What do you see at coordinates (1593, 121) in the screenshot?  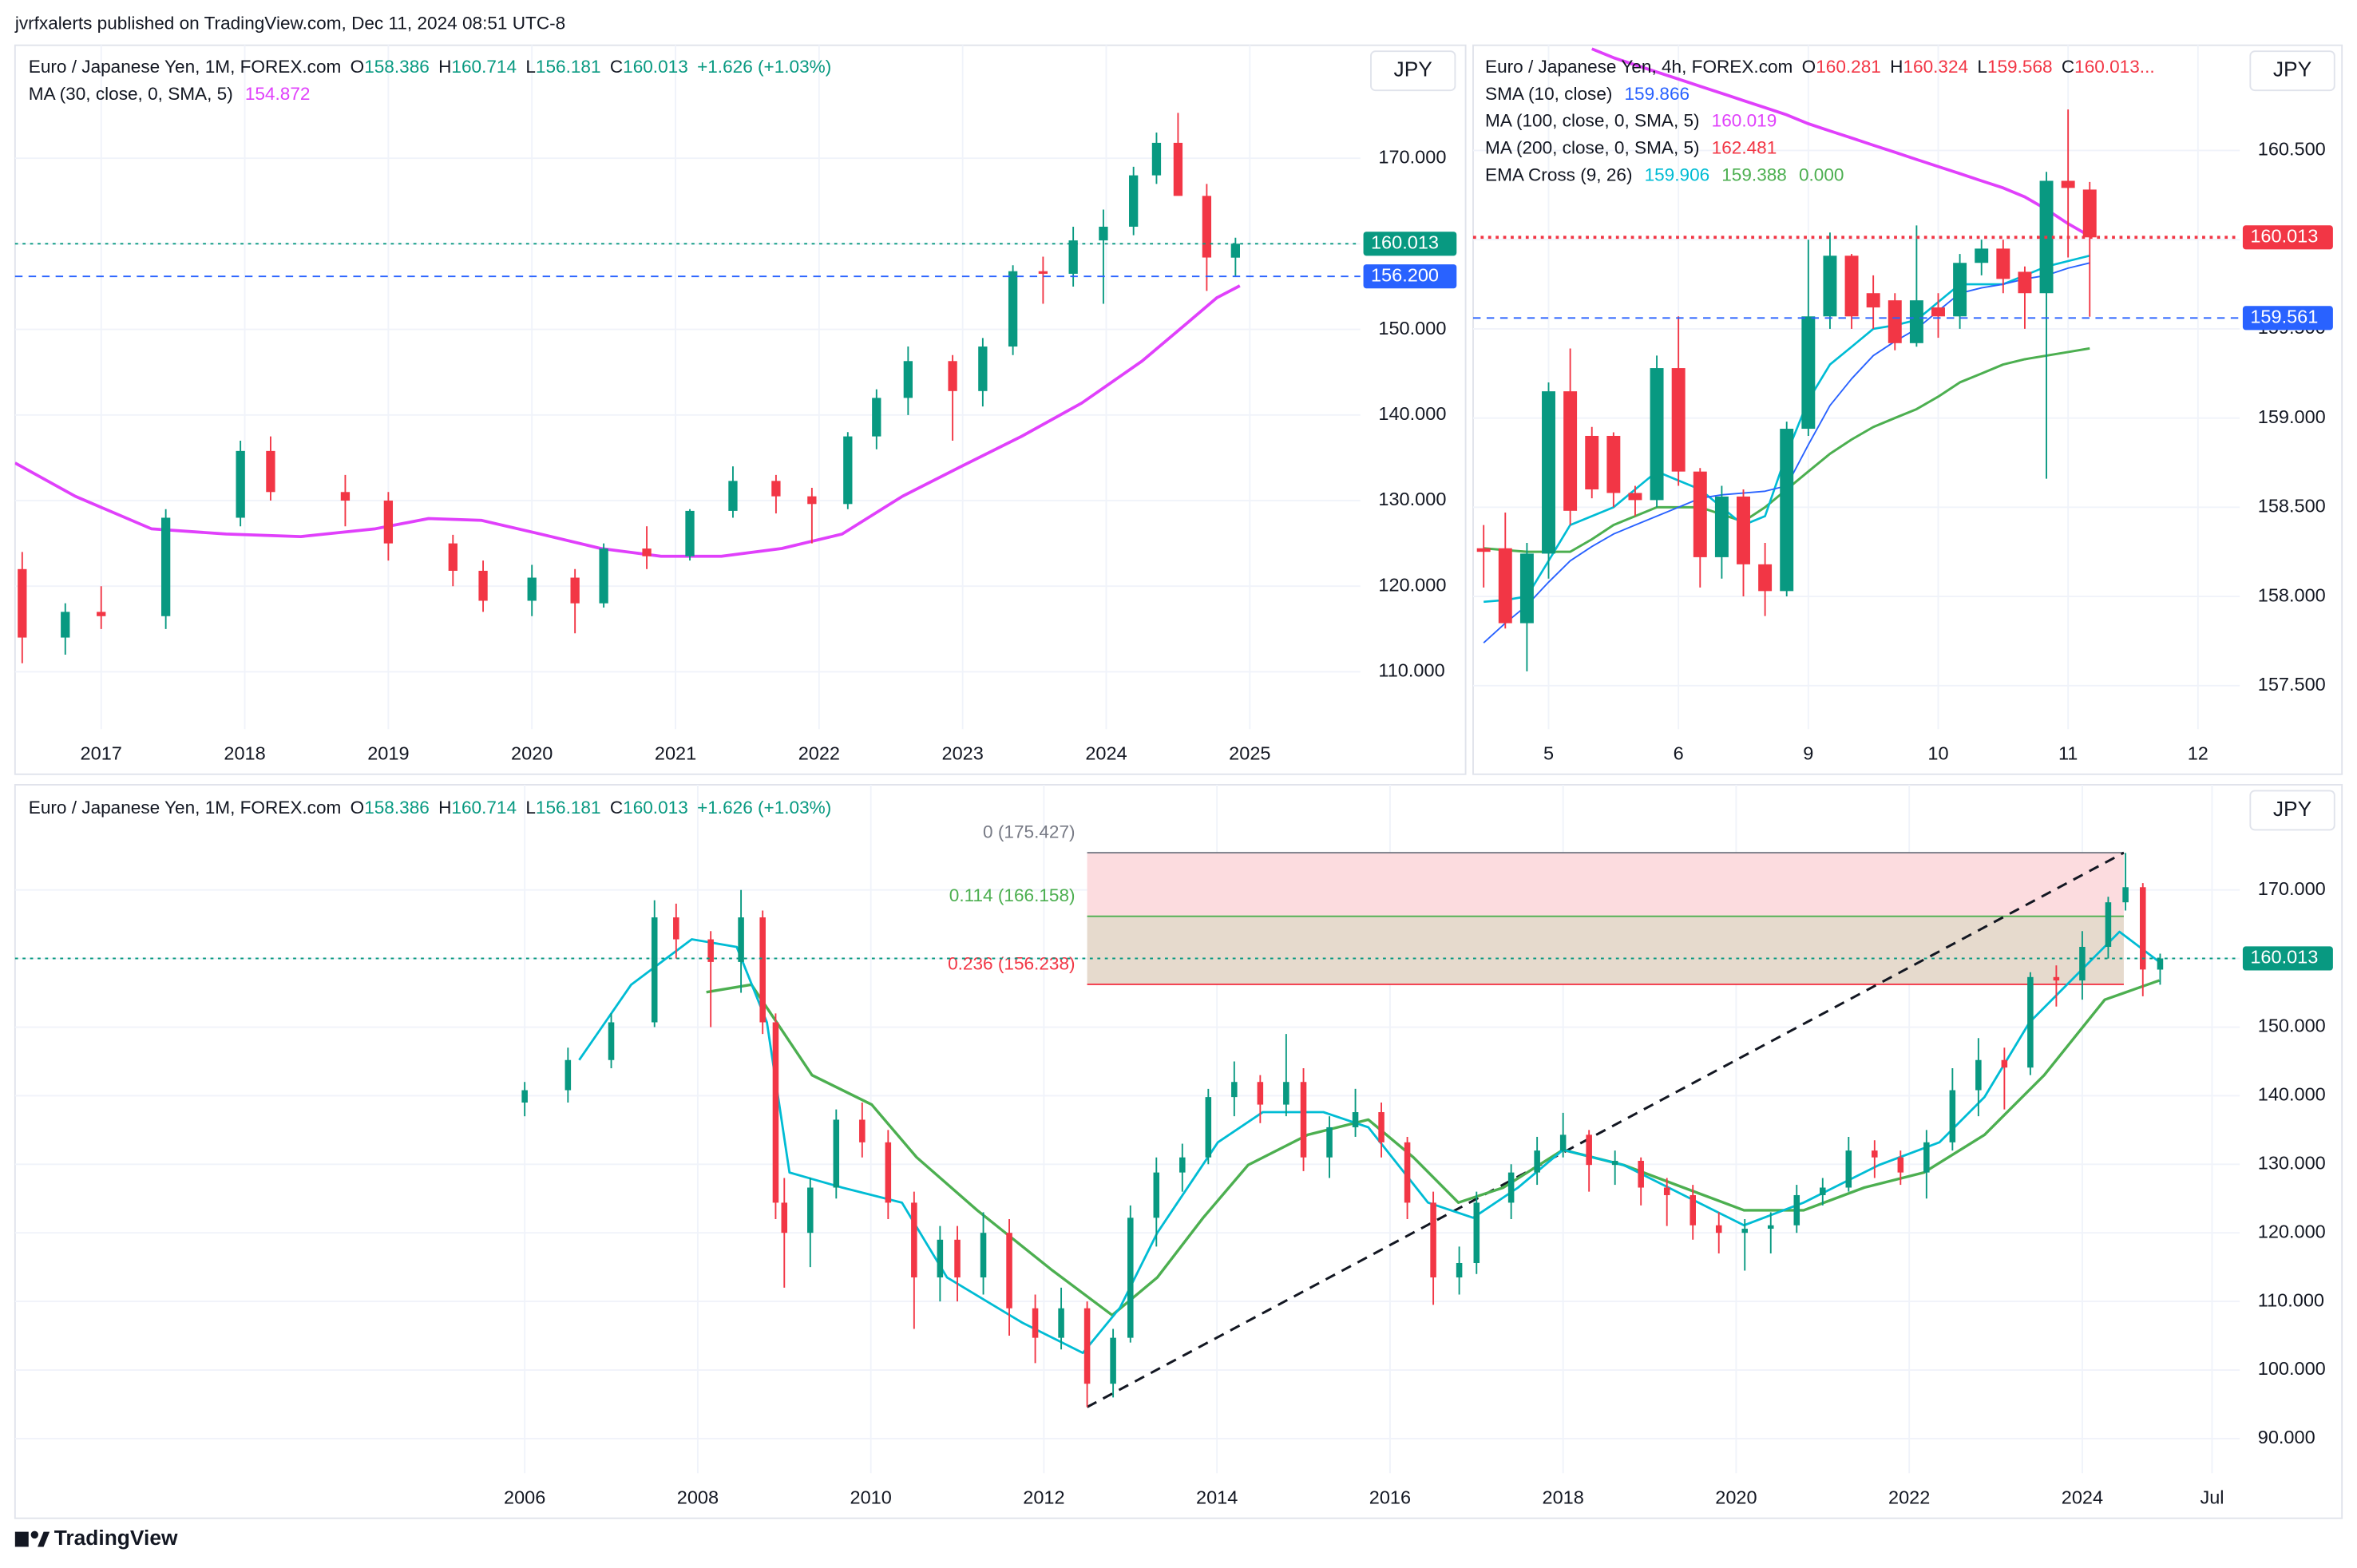 I see `indicator-name: MA (100, close, 0, SMA, 5)` at bounding box center [1593, 121].